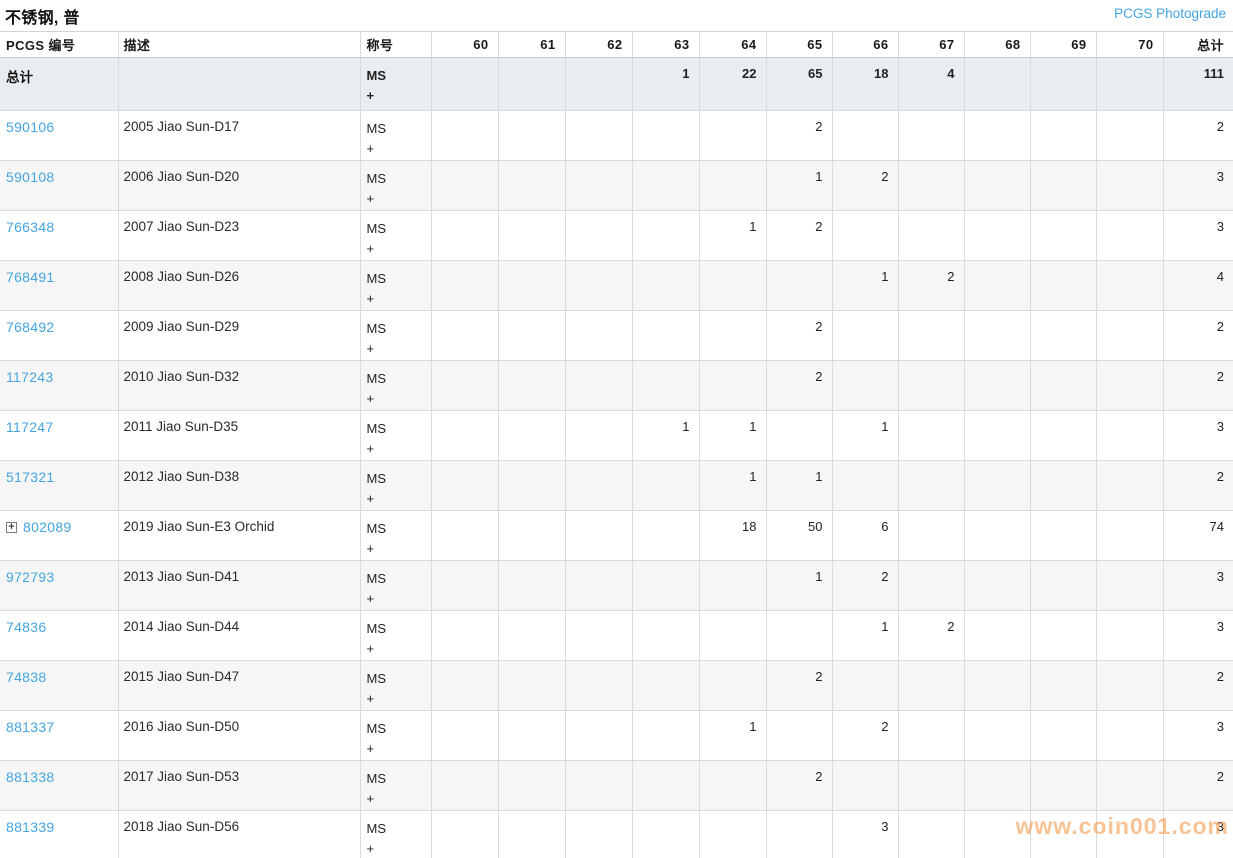 The height and width of the screenshot is (858, 1233). Describe the element at coordinates (59, 135) in the screenshot. I see `pcgs-number-cell: 590106` at that location.